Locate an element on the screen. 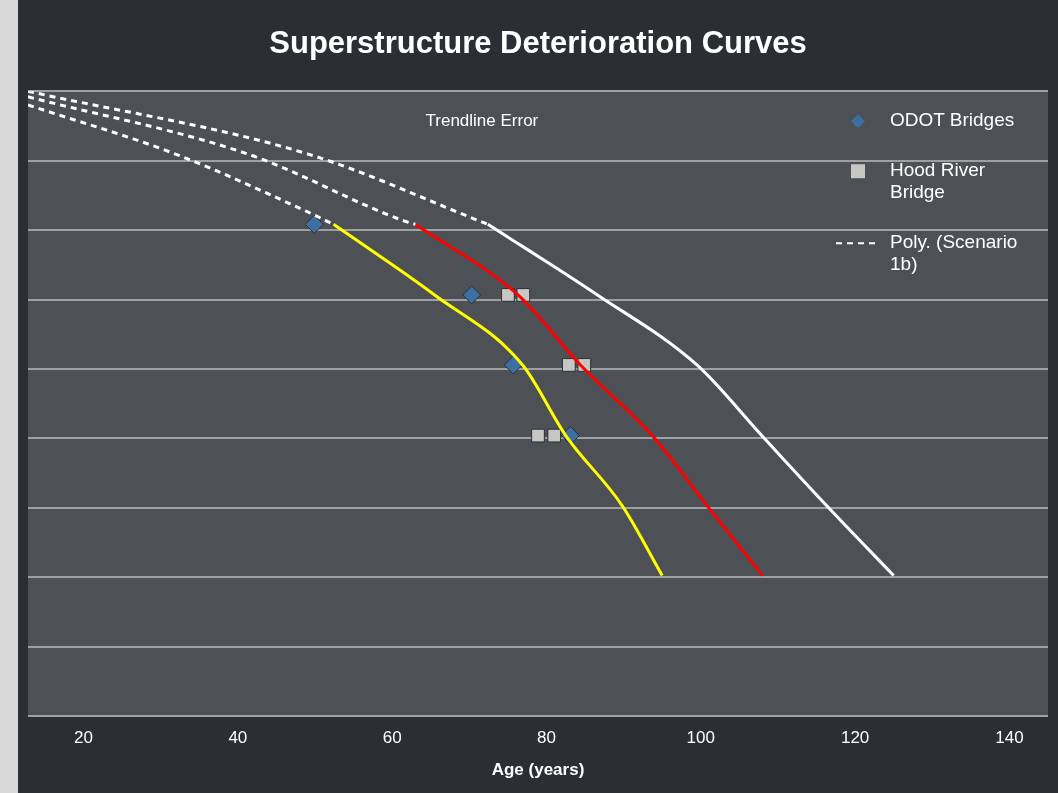  legend-label: Hood River Bridge is located at coordinates (938, 181).